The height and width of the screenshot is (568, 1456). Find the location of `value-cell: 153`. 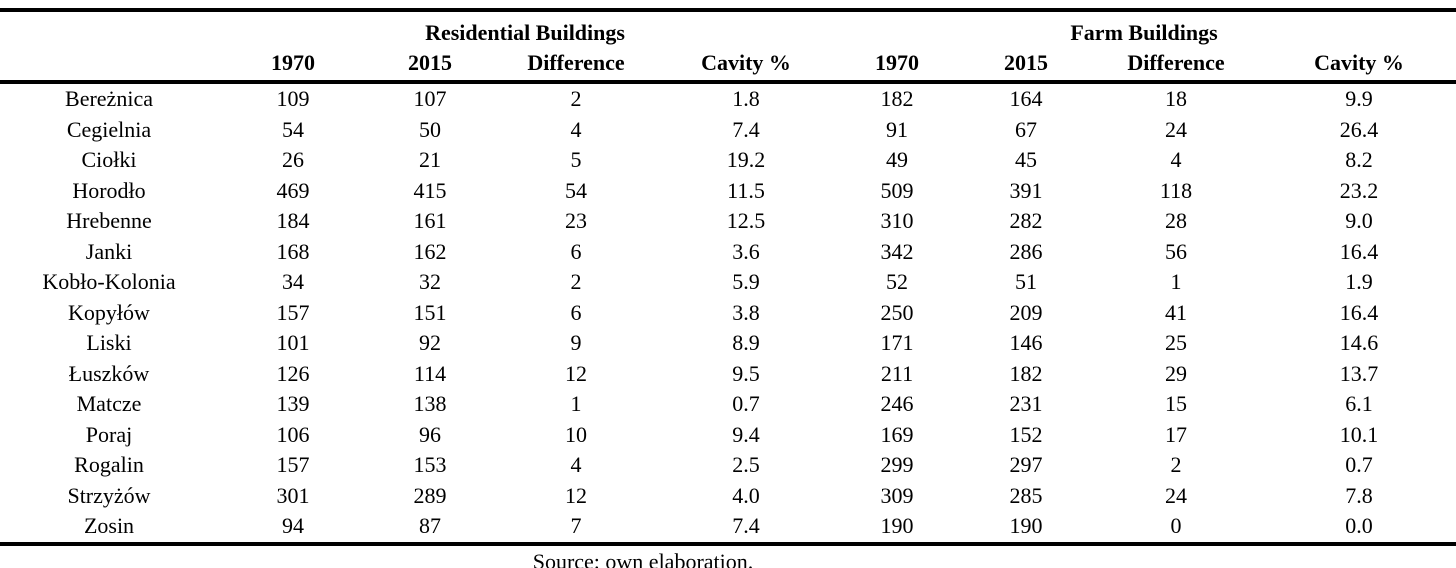

value-cell: 153 is located at coordinates (430, 465).